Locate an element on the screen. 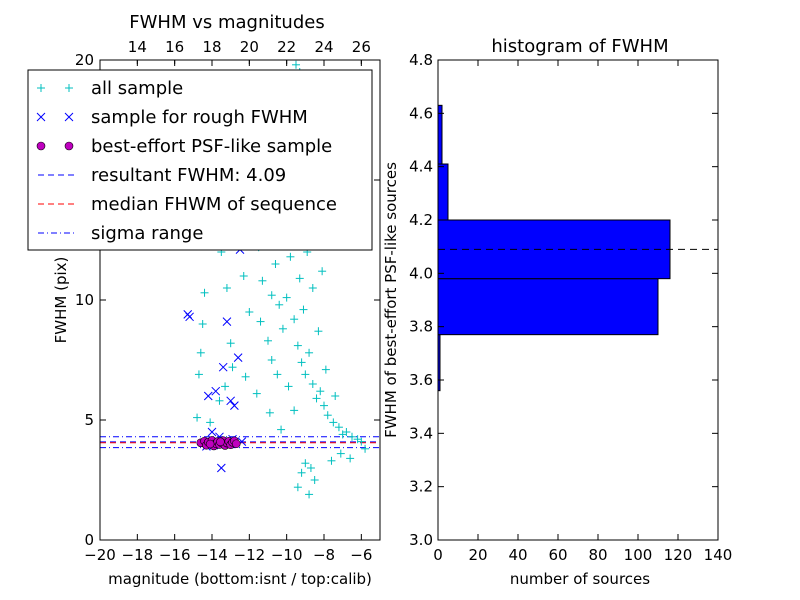  legend-item: resultant FWHM: 4.09 is located at coordinates (162, 175).